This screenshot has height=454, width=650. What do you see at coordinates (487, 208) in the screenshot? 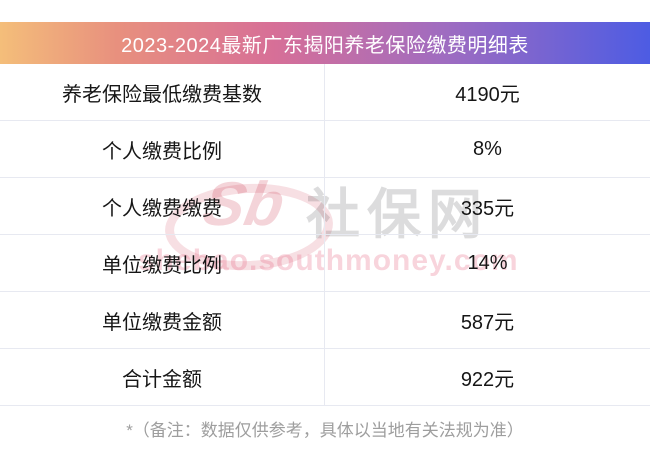
I see `row-value: 335元` at bounding box center [487, 208].